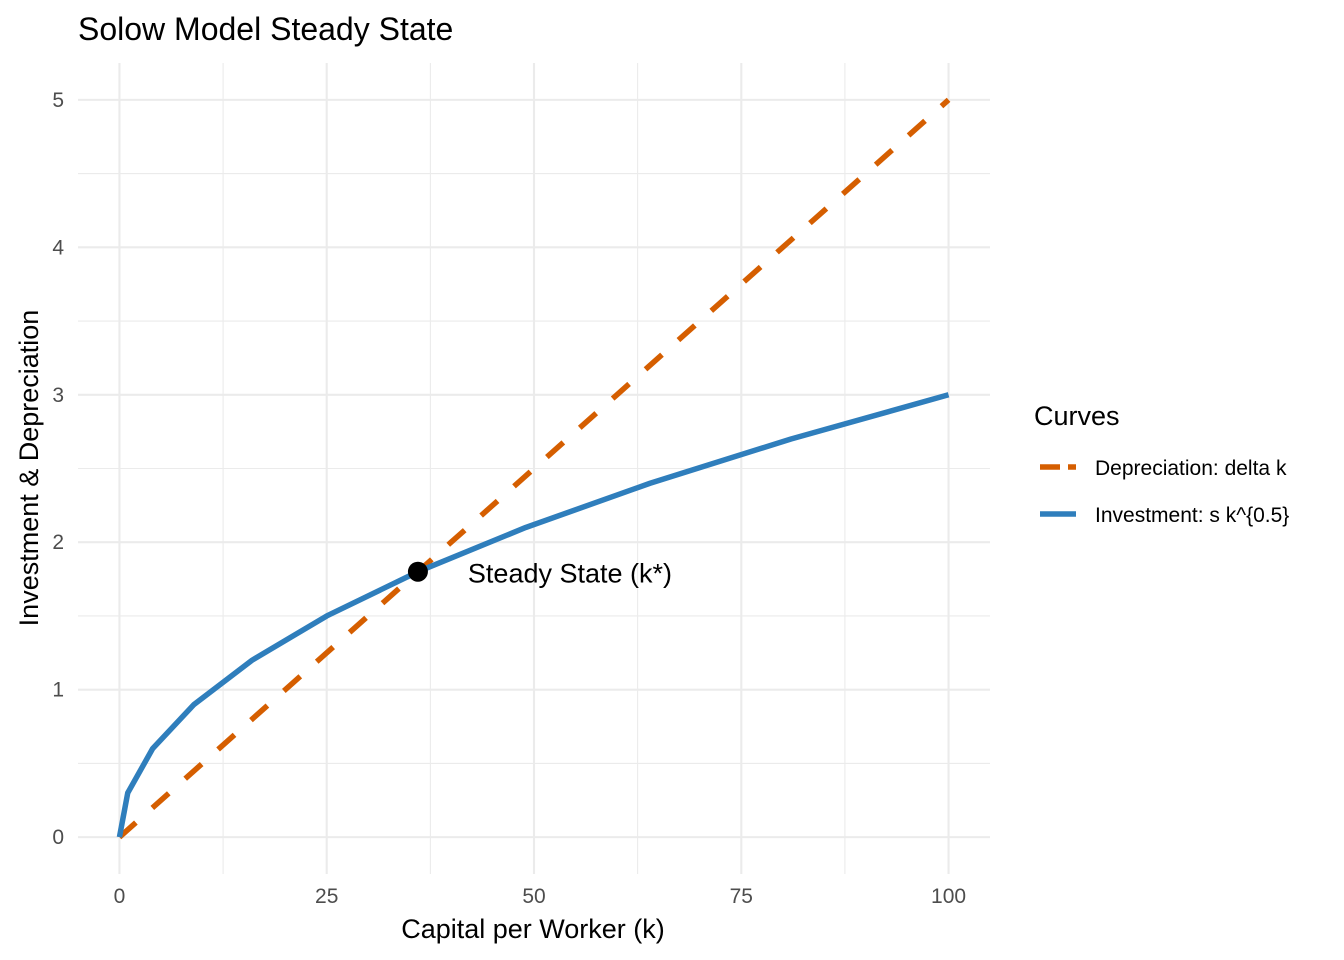 This screenshot has height=960, width=1344. Describe the element at coordinates (1077, 416) in the screenshot. I see `legend-title: Curves` at that location.